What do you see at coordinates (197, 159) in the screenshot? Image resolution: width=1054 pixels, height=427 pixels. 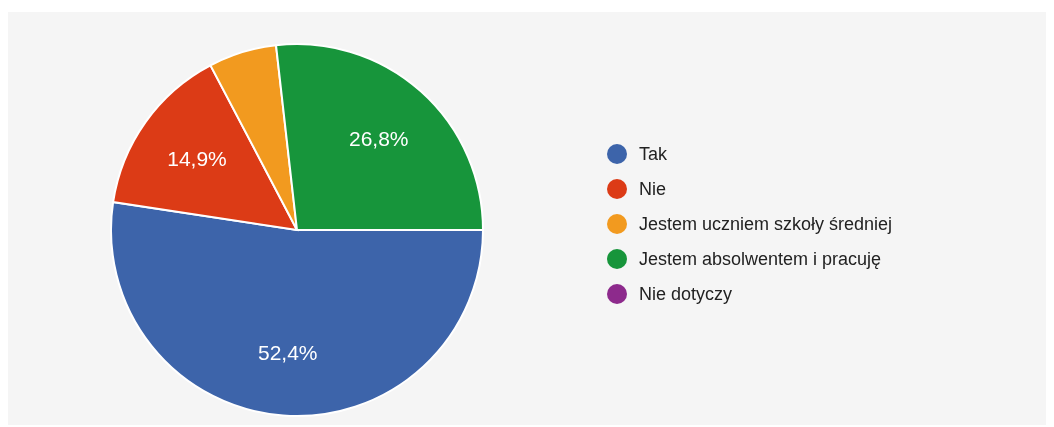 I see `data-label: 14,9%` at bounding box center [197, 159].